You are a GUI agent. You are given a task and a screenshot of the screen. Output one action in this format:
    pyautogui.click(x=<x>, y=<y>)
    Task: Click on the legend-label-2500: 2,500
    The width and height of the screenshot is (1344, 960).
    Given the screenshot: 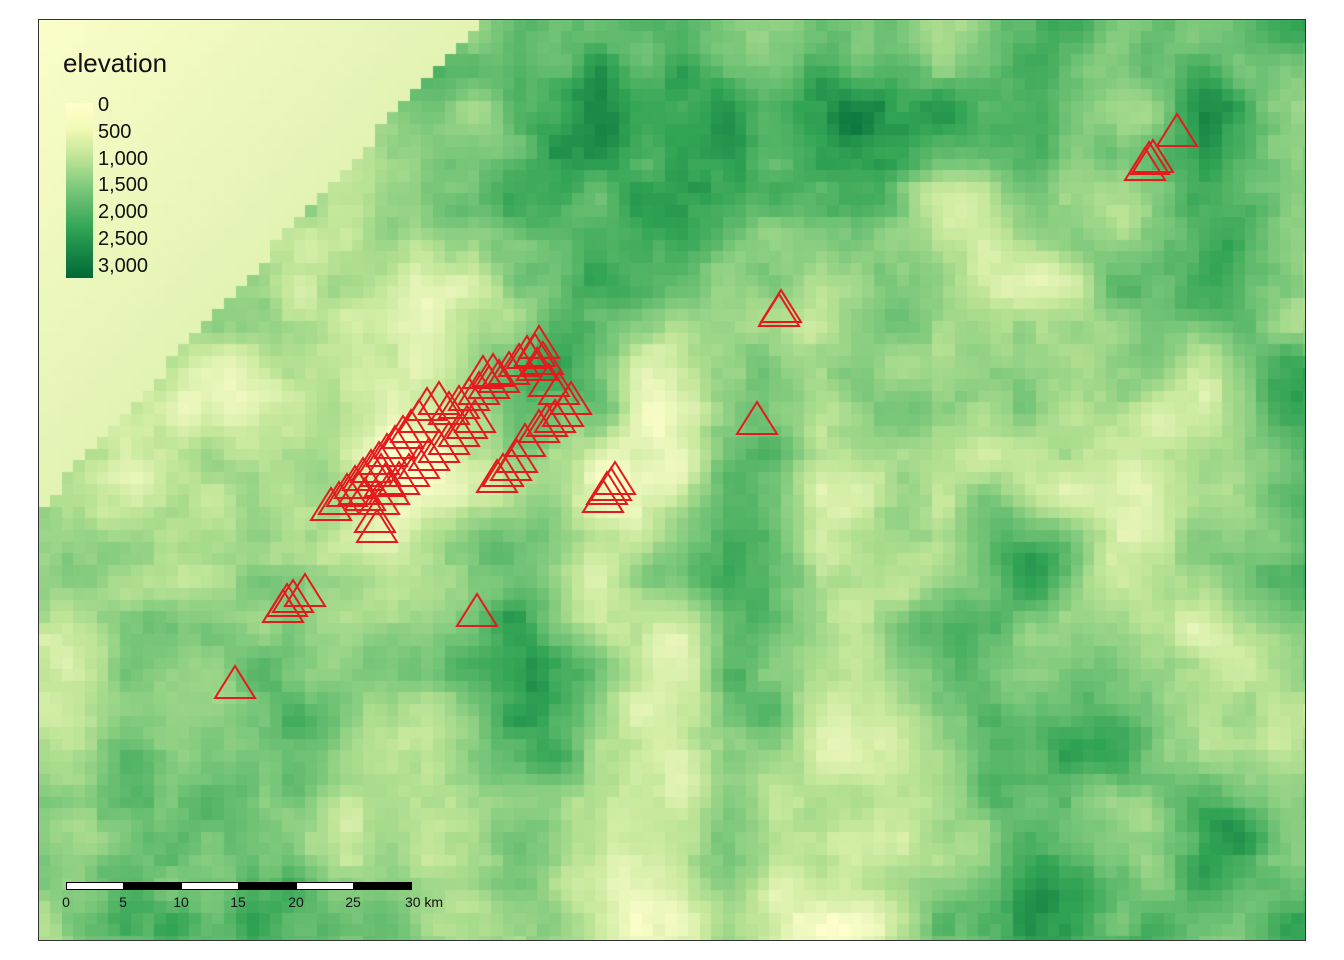 What is the action you would take?
    pyautogui.click(x=123, y=238)
    